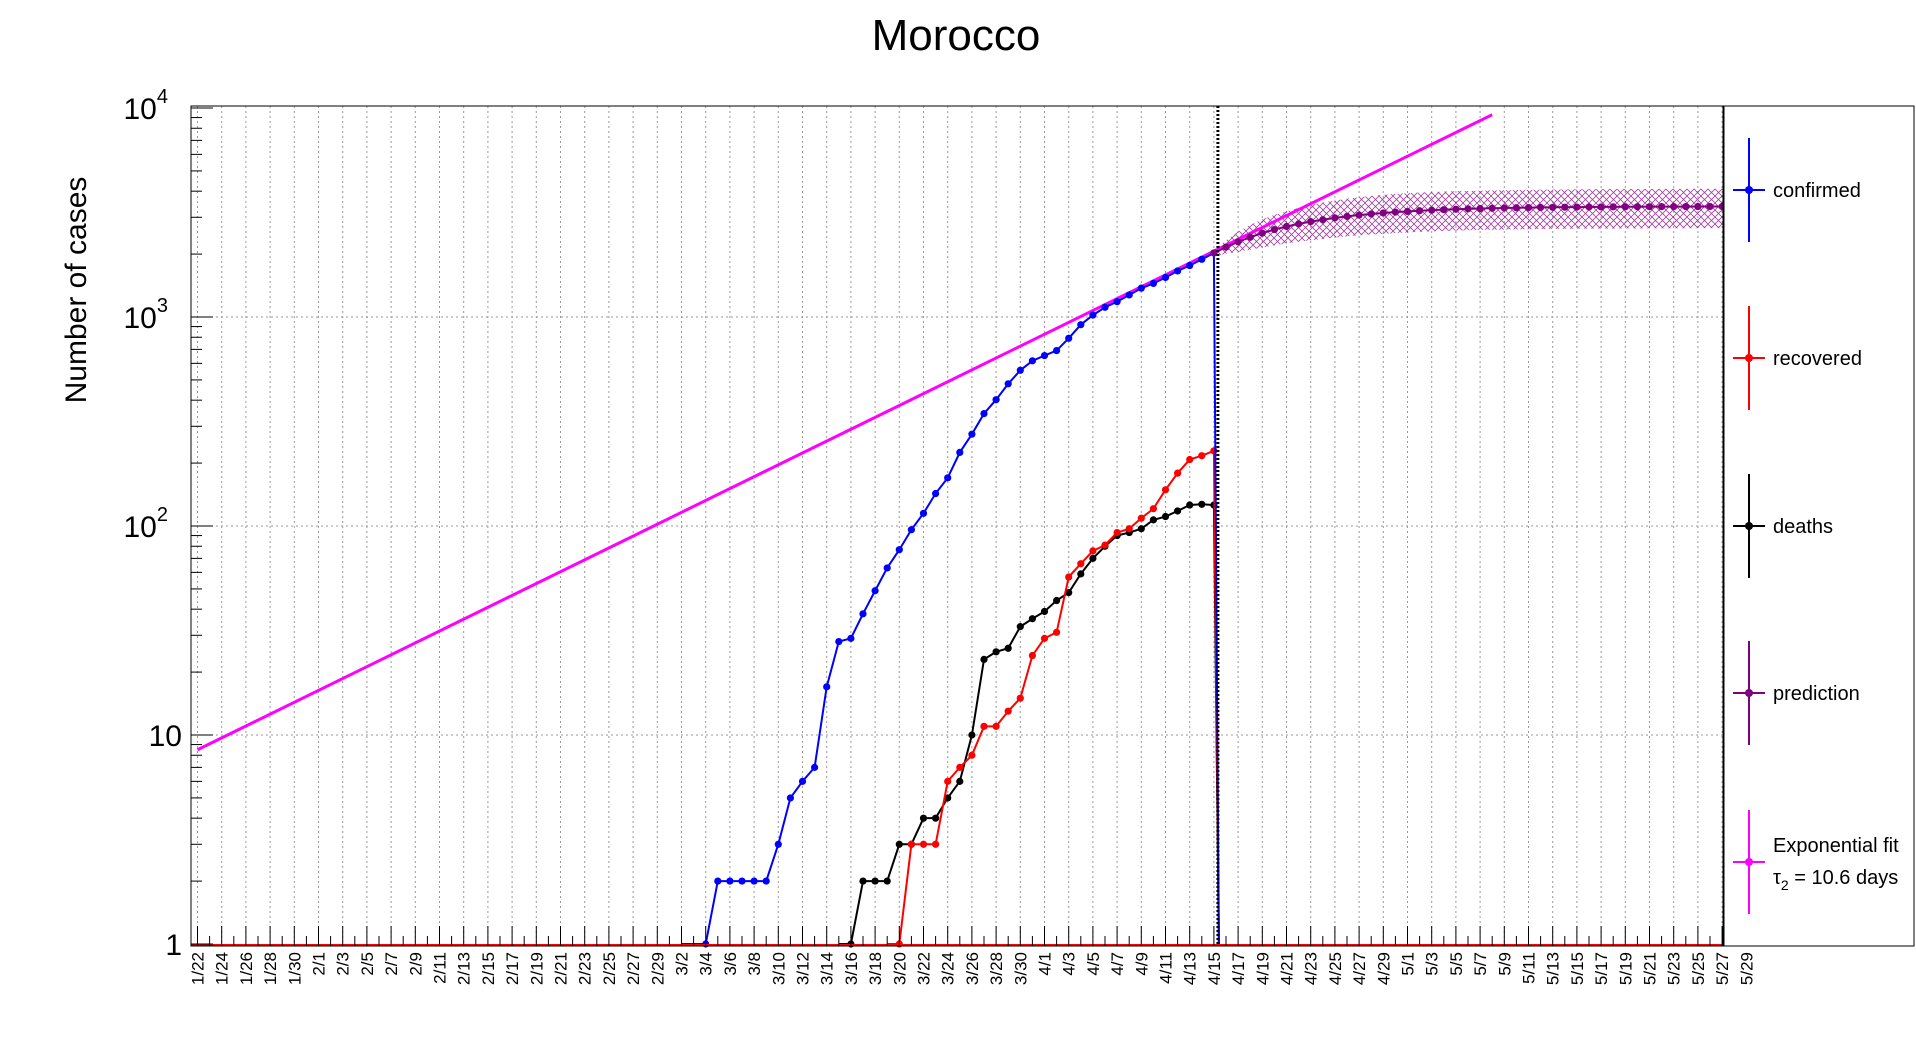  I want to click on x-tick-label: 5/11, so click(1529, 968).